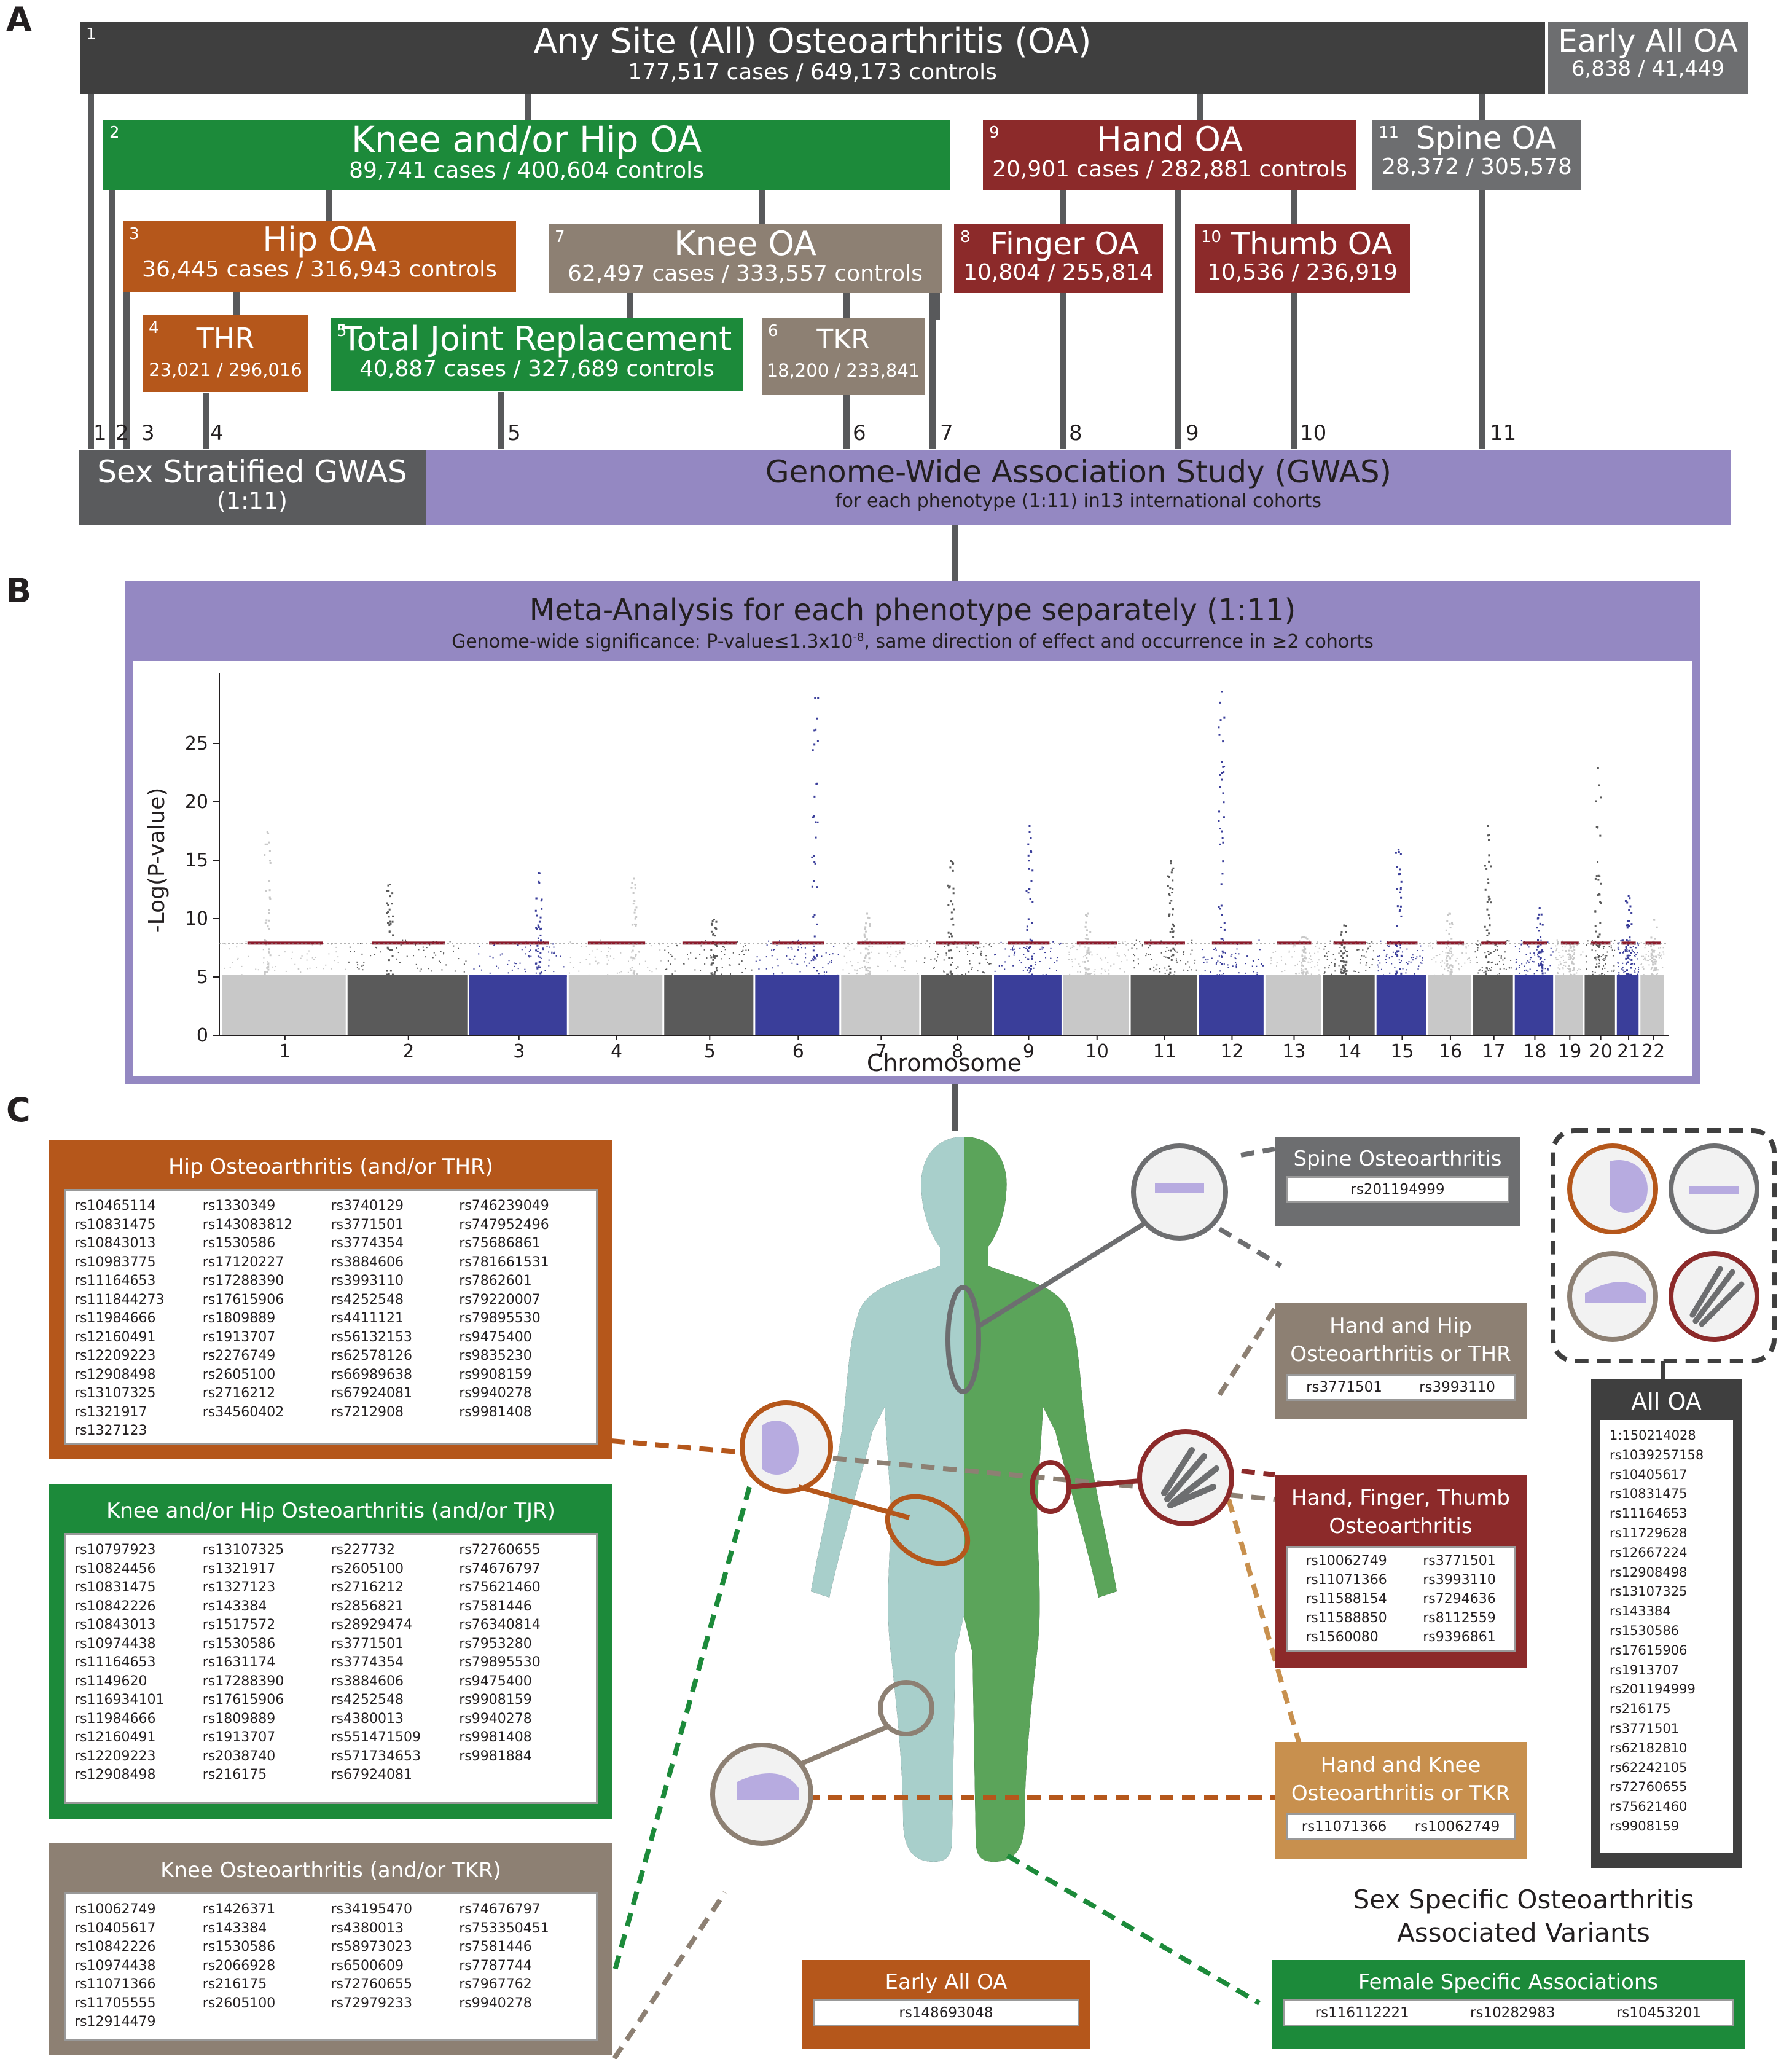 The width and height of the screenshot is (1792, 2059). What do you see at coordinates (1133, 1929) in the screenshot?
I see `female-link` at bounding box center [1133, 1929].